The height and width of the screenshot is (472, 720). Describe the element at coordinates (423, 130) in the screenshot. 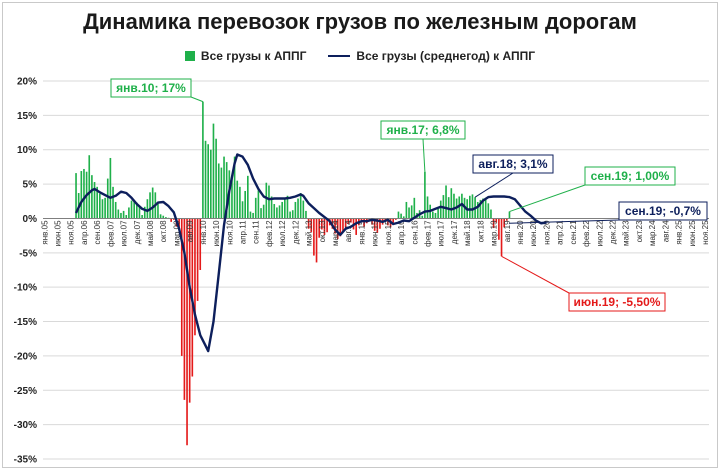

I see `annotation-label: янв.17; 6,8%` at that location.